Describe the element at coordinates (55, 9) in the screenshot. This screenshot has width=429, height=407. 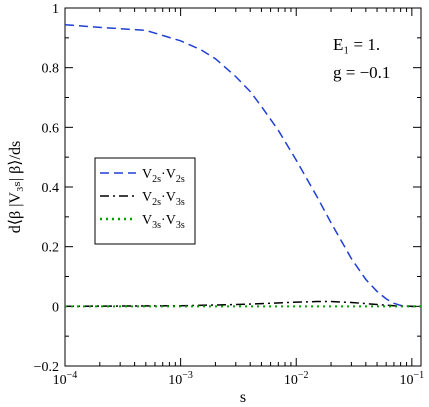
I see `y-tick-label: 1` at that location.